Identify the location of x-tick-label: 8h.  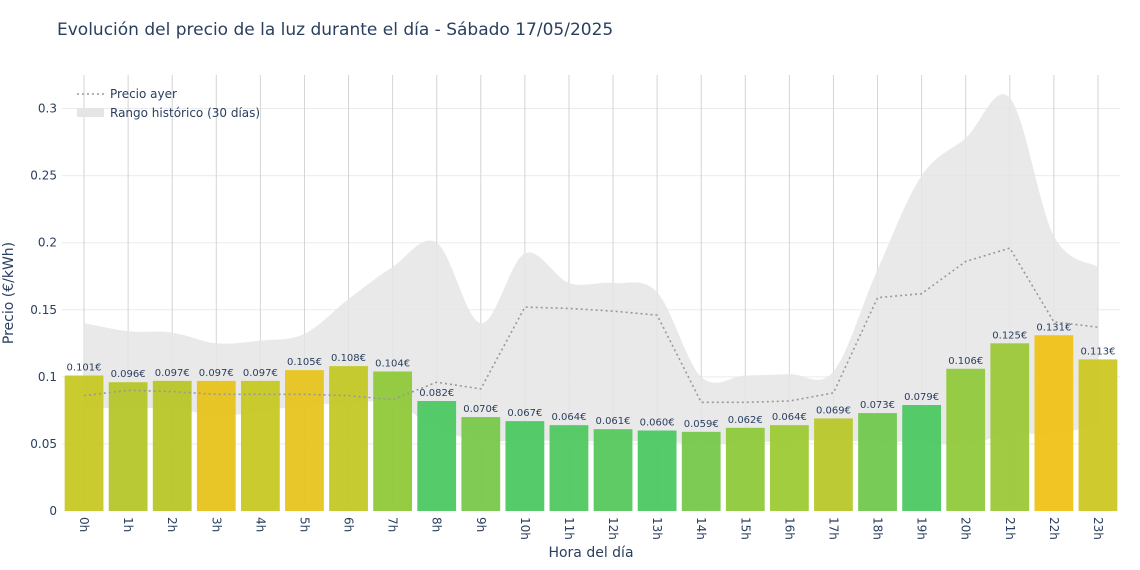
(437, 524).